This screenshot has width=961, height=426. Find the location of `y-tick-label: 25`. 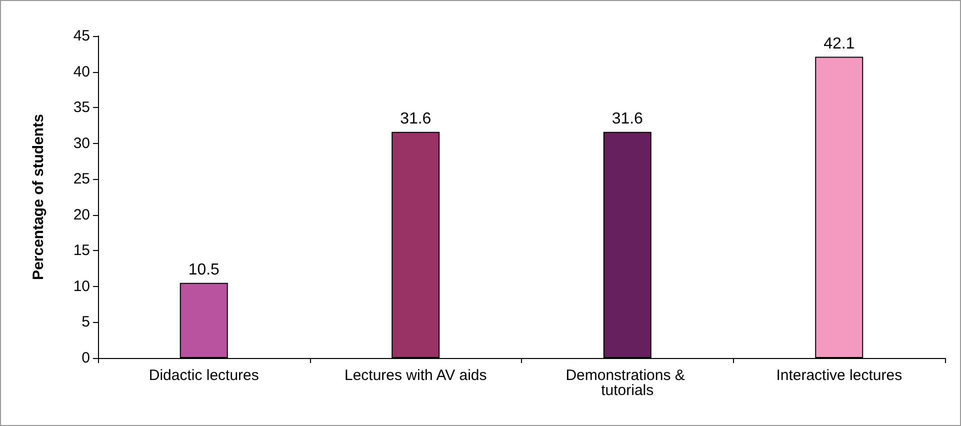

y-tick-label: 25 is located at coordinates (81, 179).